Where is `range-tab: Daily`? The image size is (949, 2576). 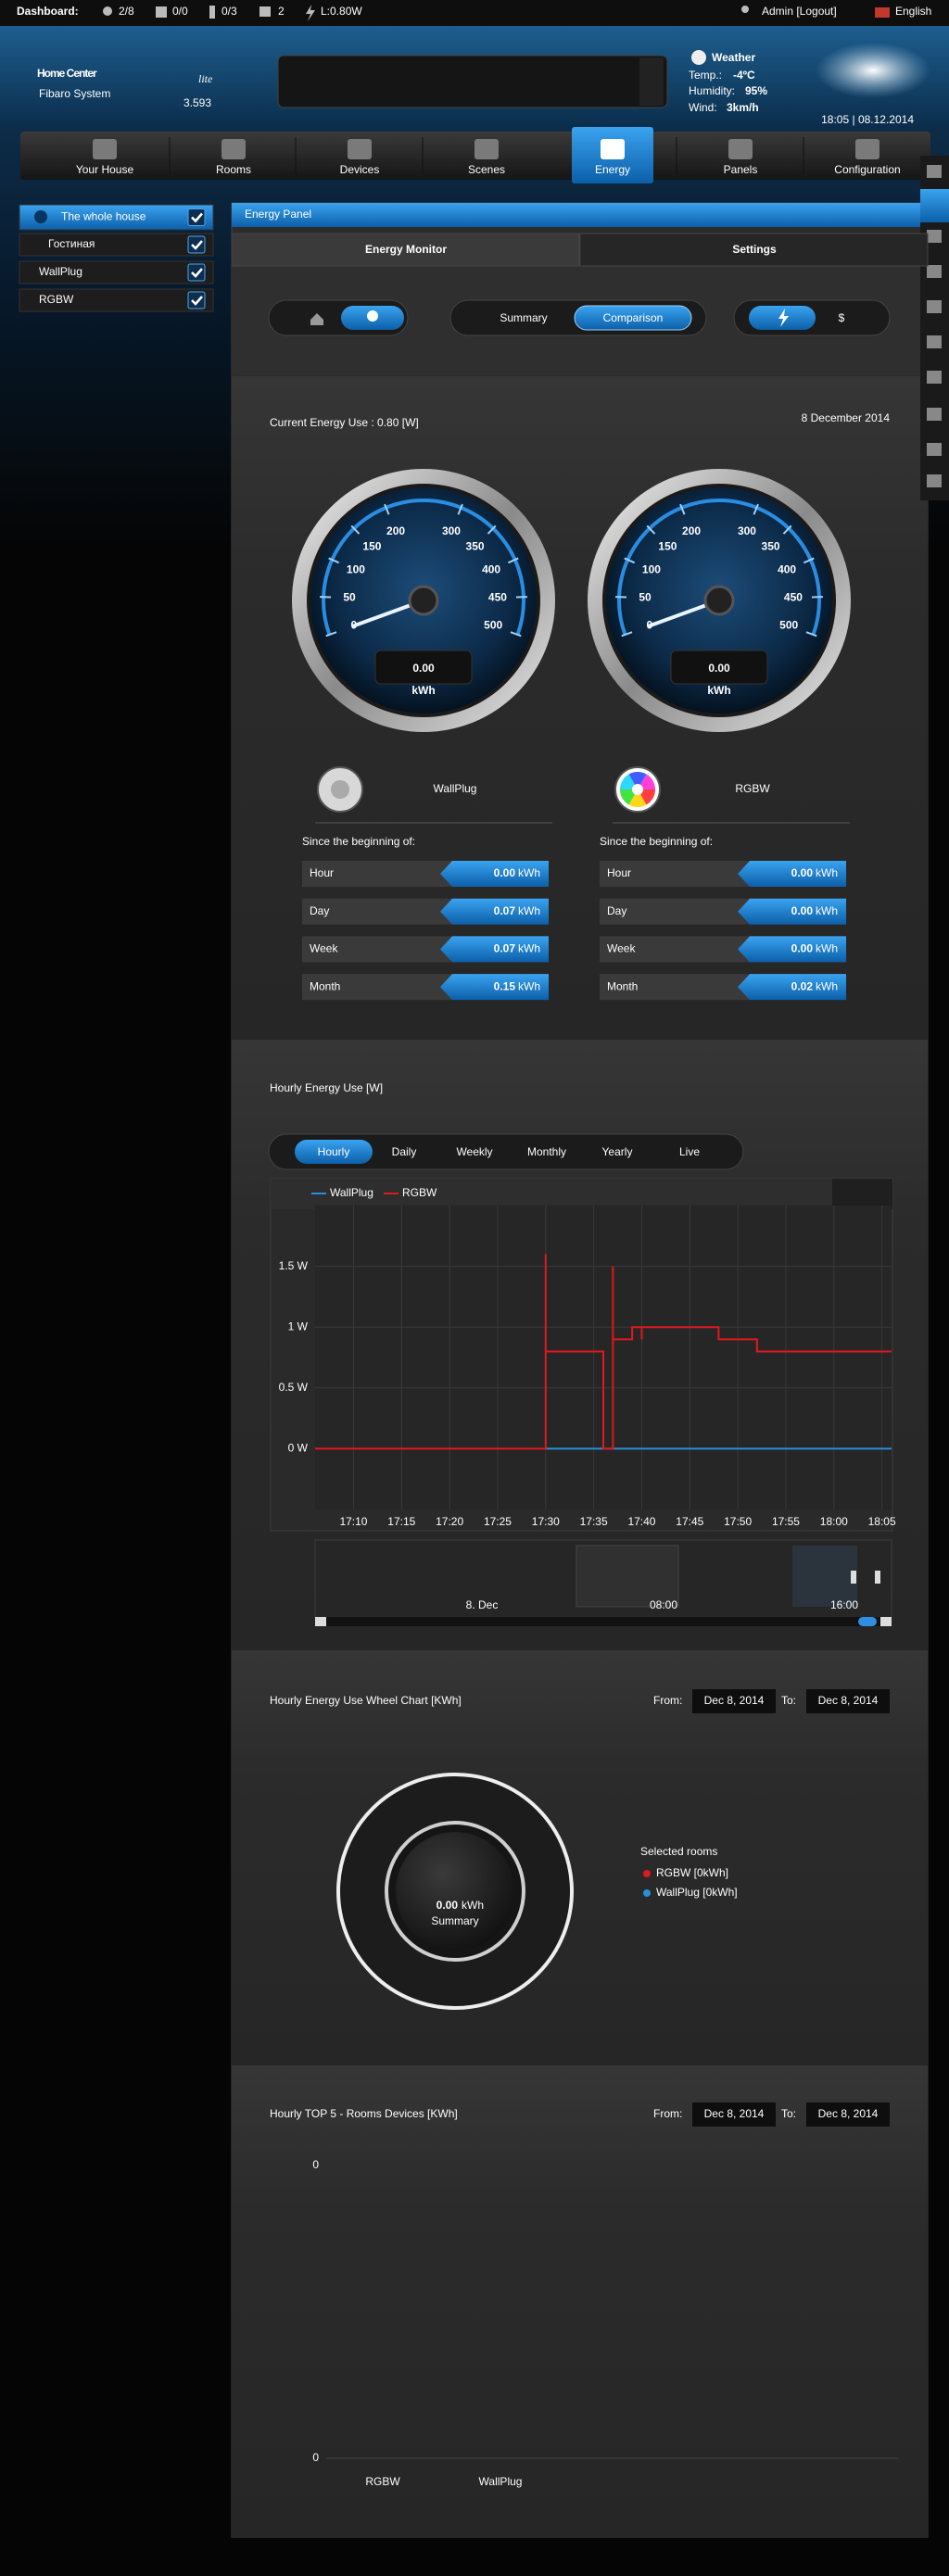
range-tab: Daily is located at coordinates (404, 1152).